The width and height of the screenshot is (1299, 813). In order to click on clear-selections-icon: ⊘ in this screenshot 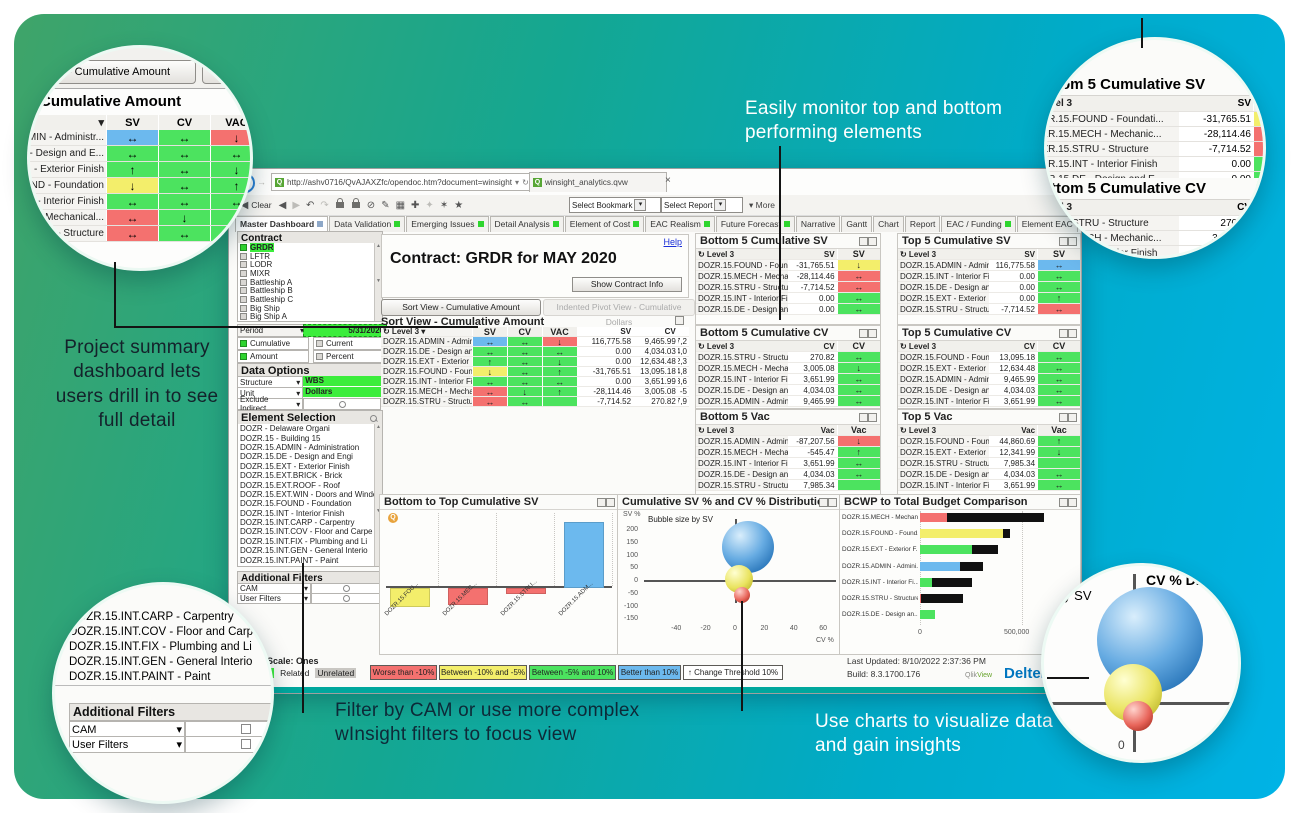, I will do `click(371, 205)`.